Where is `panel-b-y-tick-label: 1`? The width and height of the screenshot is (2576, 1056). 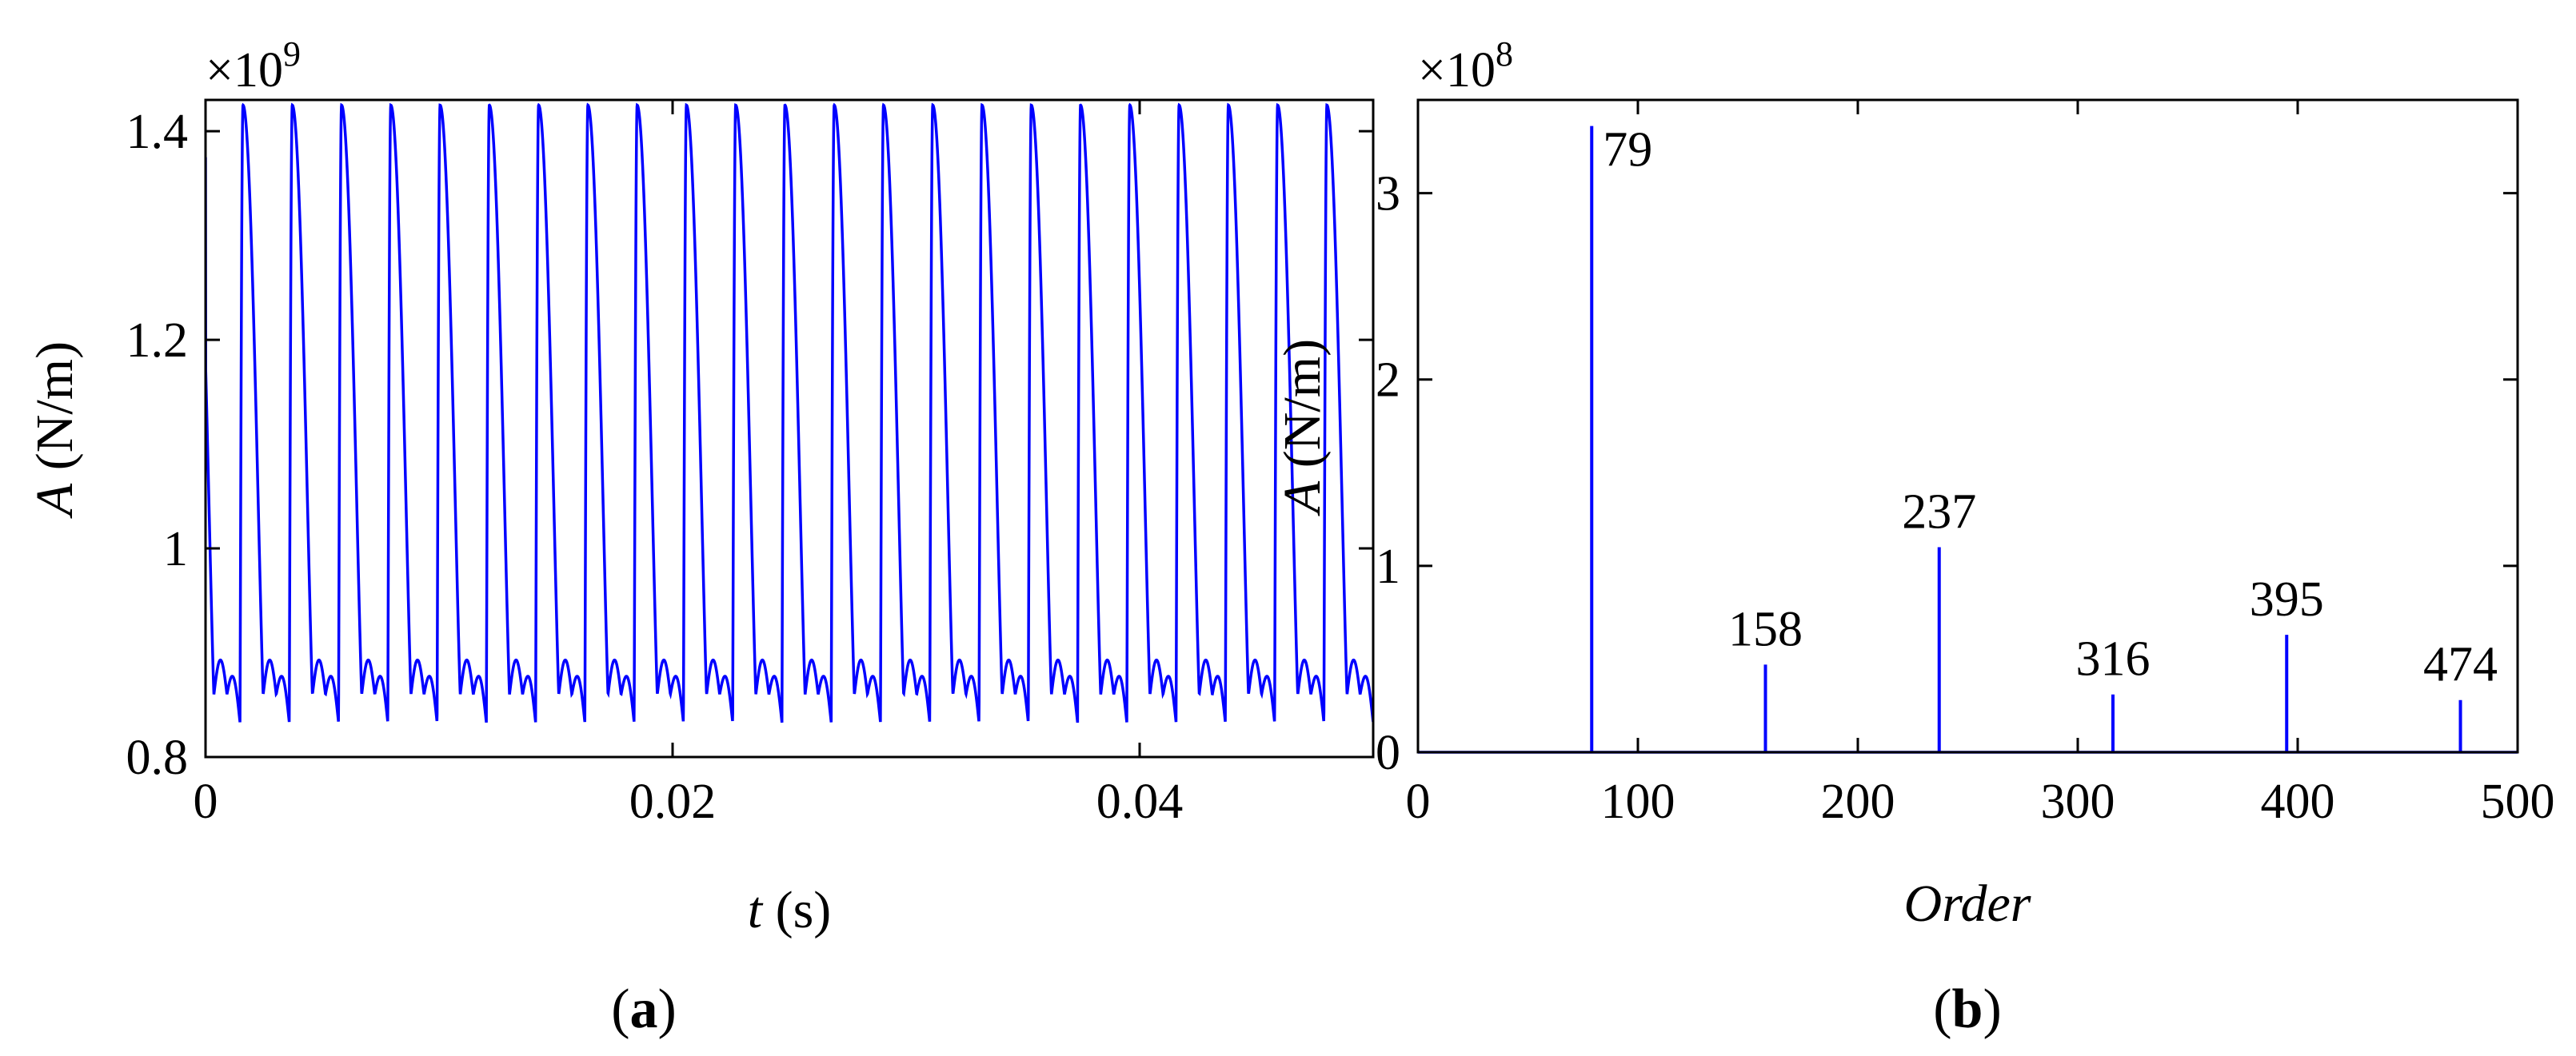
panel-b-y-tick-label: 1 is located at coordinates (1388, 567).